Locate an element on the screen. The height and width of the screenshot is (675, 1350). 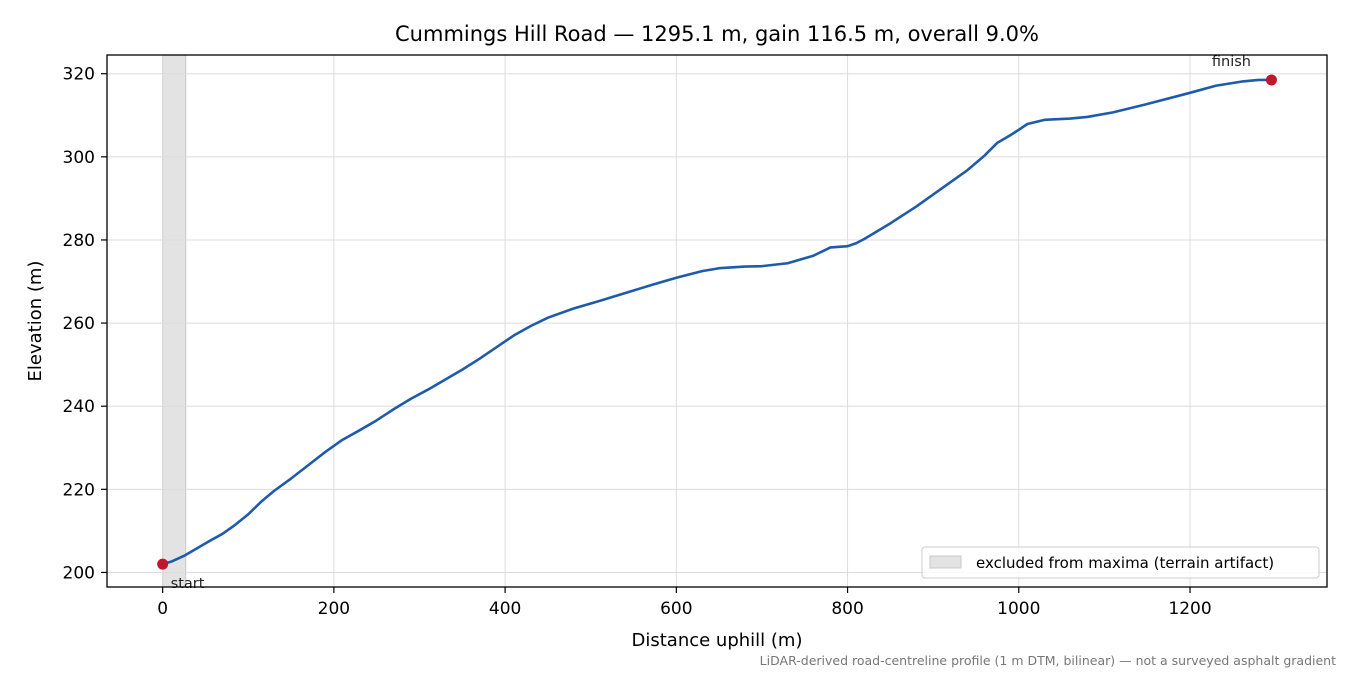
x-tick-label: 600 is located at coordinates (676, 609).